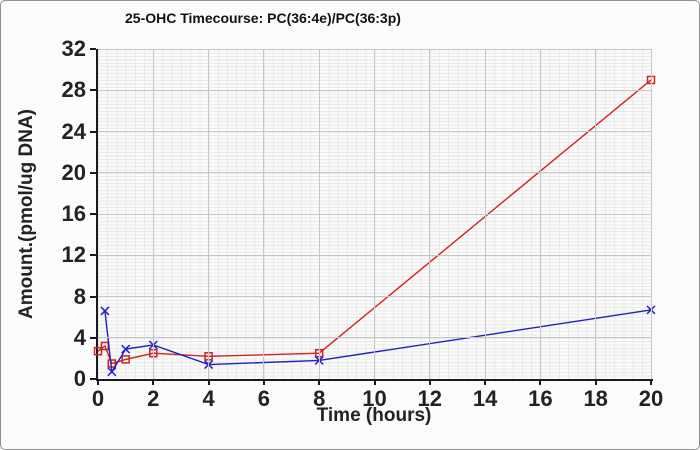 The image size is (700, 450). What do you see at coordinates (73, 131) in the screenshot?
I see `y-tick-label: 24` at bounding box center [73, 131].